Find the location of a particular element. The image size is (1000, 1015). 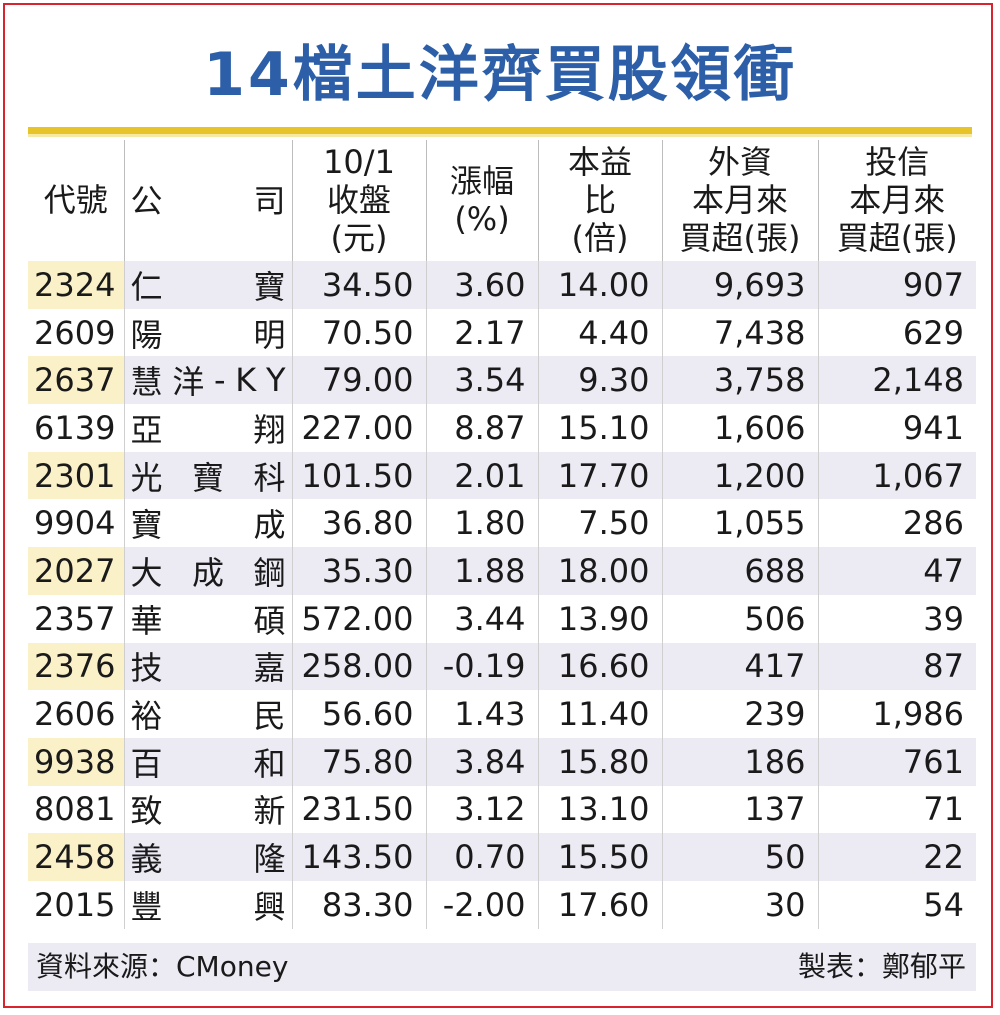

table-row: 9938 百和 75.80 3.84 15.80 186 761 is located at coordinates (502, 761).